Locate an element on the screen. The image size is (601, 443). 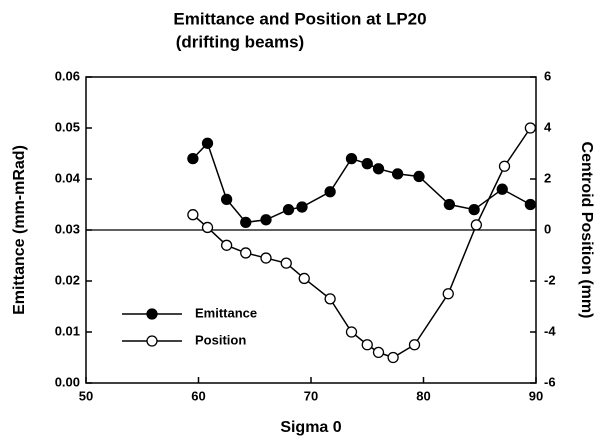
x-tick-label: 60 is located at coordinates (198, 395).